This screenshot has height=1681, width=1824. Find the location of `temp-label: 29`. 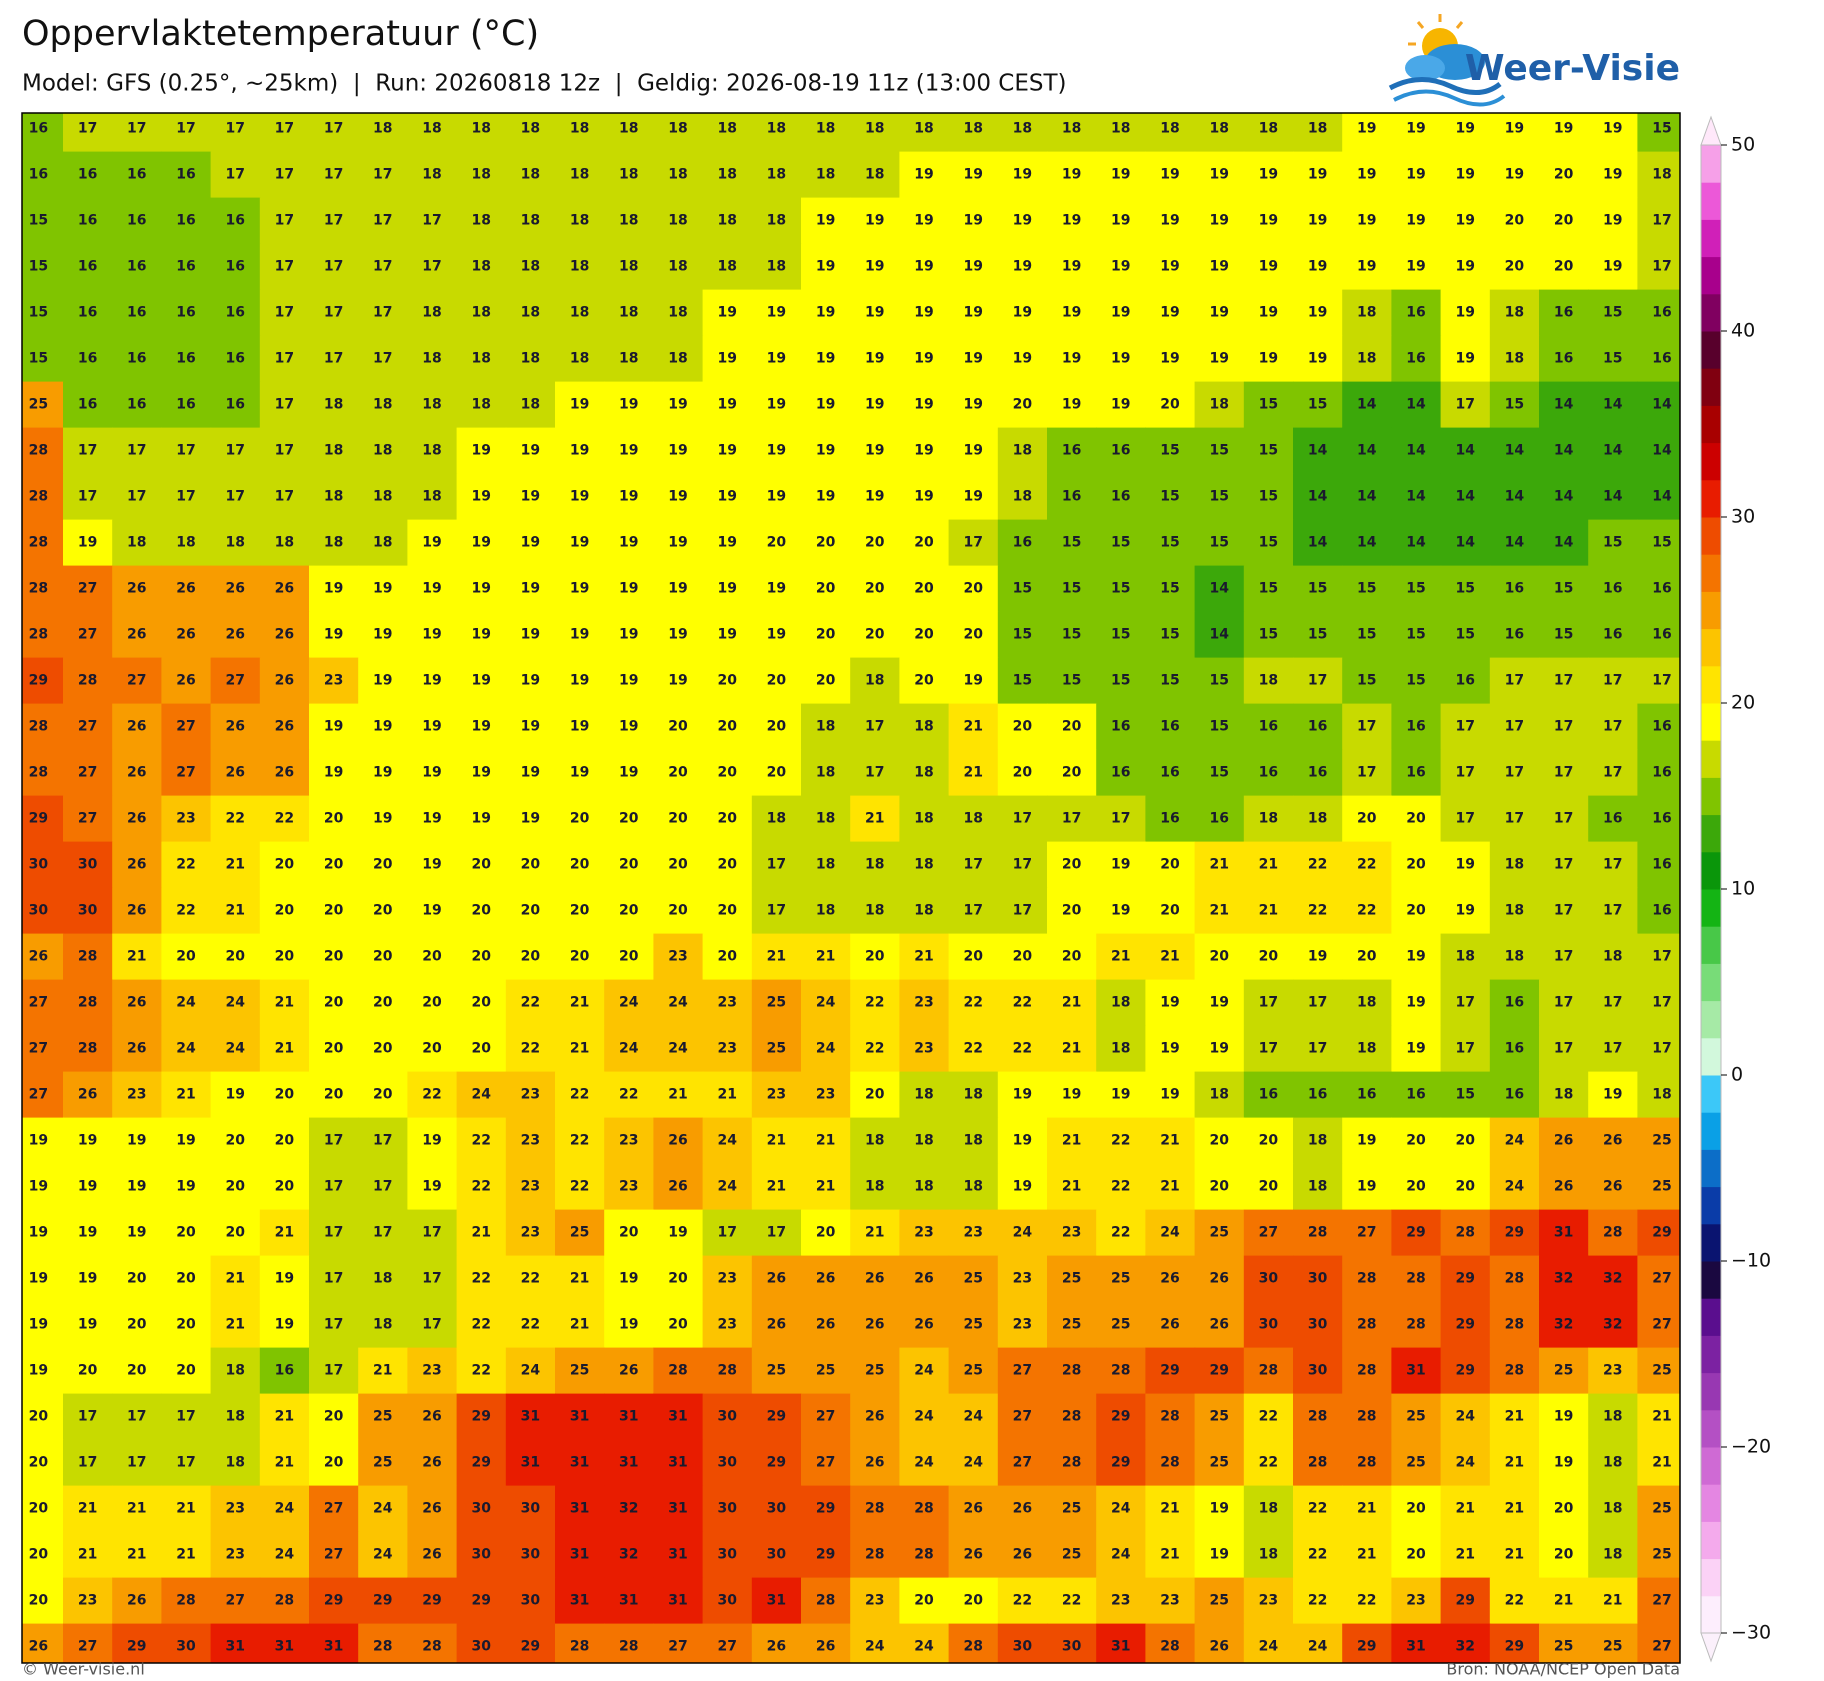

temp-label: 29 is located at coordinates (1464, 1279).